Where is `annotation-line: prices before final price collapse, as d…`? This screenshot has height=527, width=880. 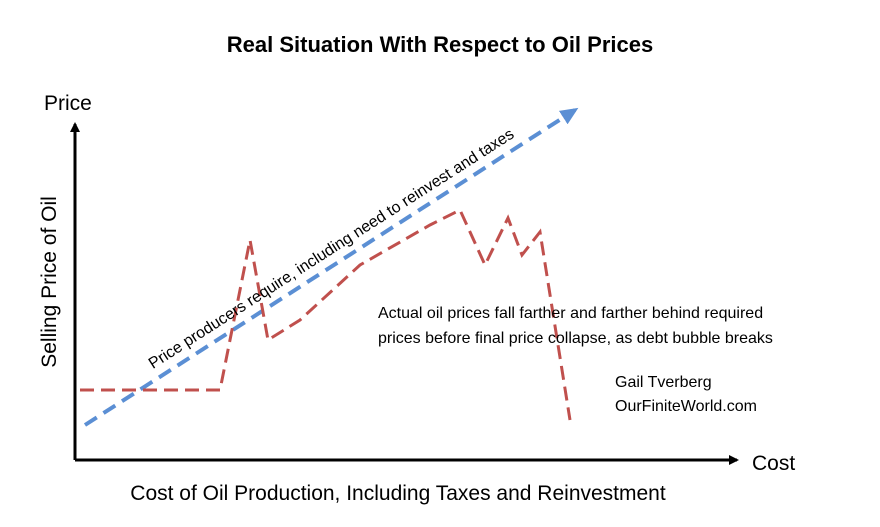 annotation-line: prices before final price collapse, as d… is located at coordinates (575, 338).